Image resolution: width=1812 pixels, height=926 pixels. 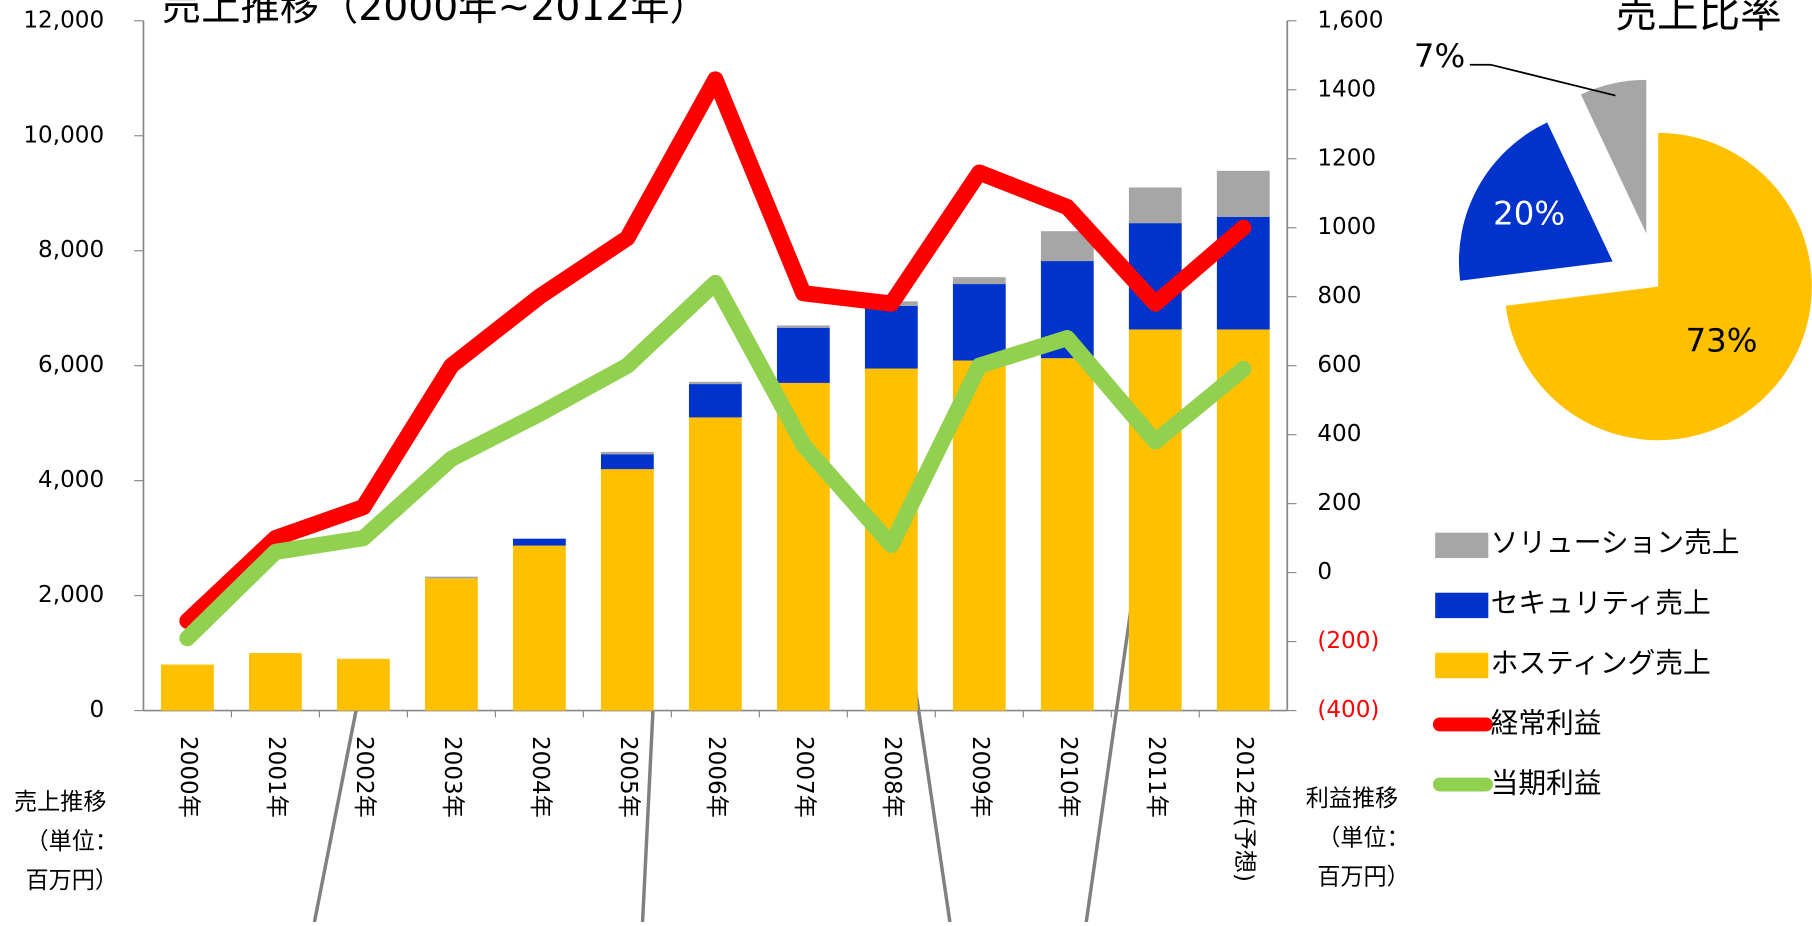 I want to click on y2-tick-label: (400), so click(x=1348, y=710).